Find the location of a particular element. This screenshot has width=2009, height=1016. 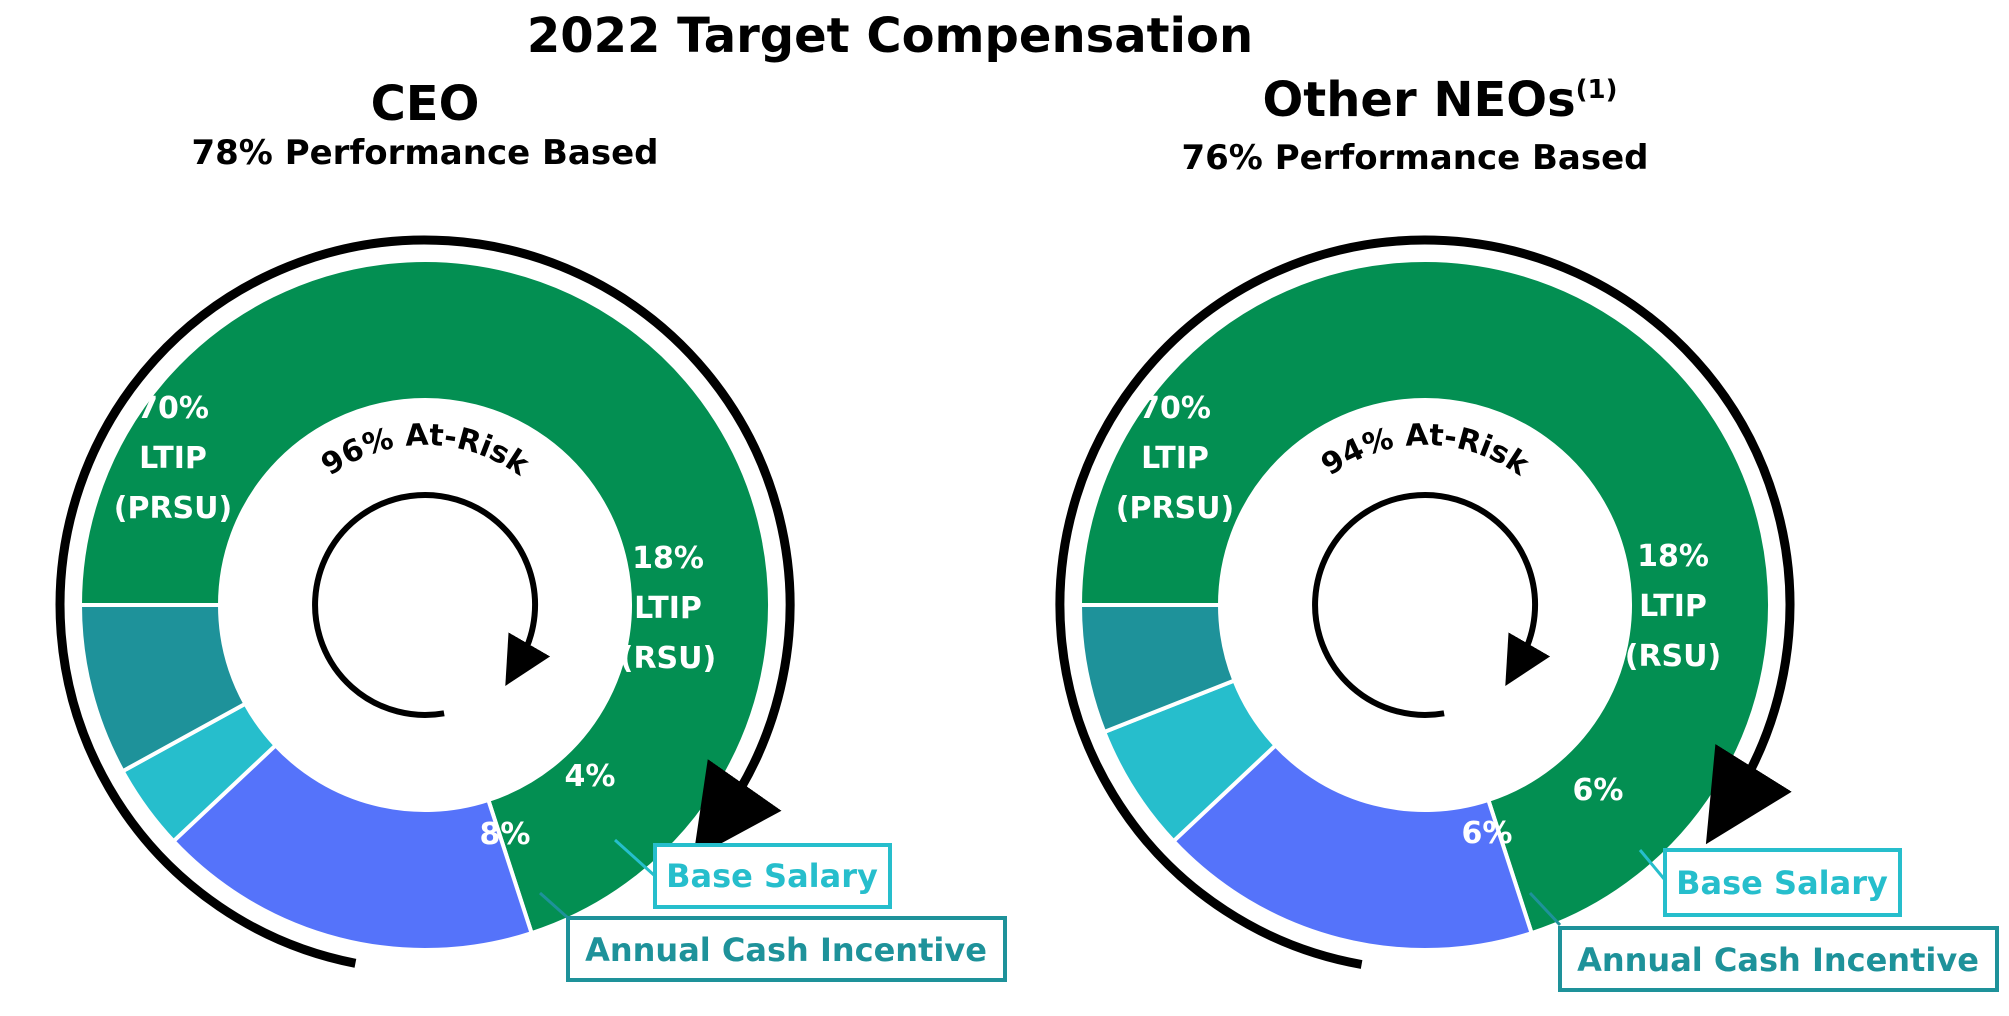

neo-performance-text: 76% Performance Based is located at coordinates (1414, 158).